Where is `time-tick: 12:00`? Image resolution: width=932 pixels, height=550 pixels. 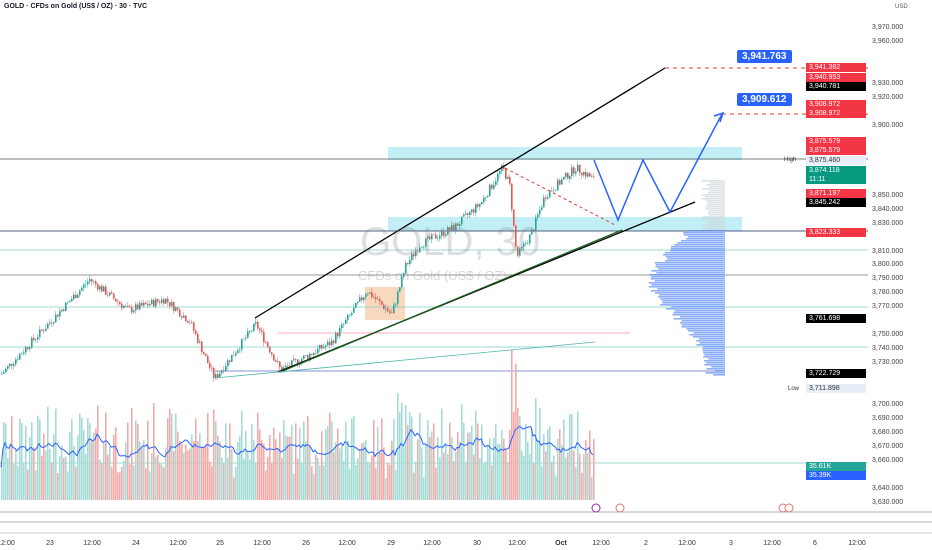
time-tick: 12:00 is located at coordinates (687, 543).